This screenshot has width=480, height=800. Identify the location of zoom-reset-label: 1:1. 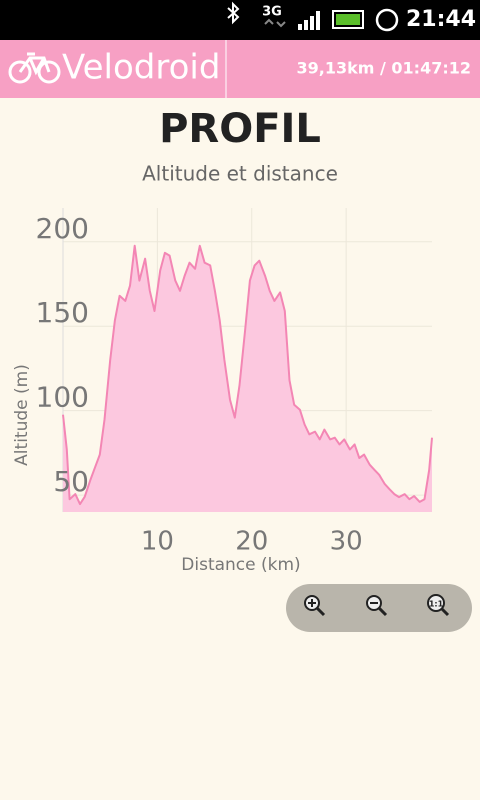
(436, 604).